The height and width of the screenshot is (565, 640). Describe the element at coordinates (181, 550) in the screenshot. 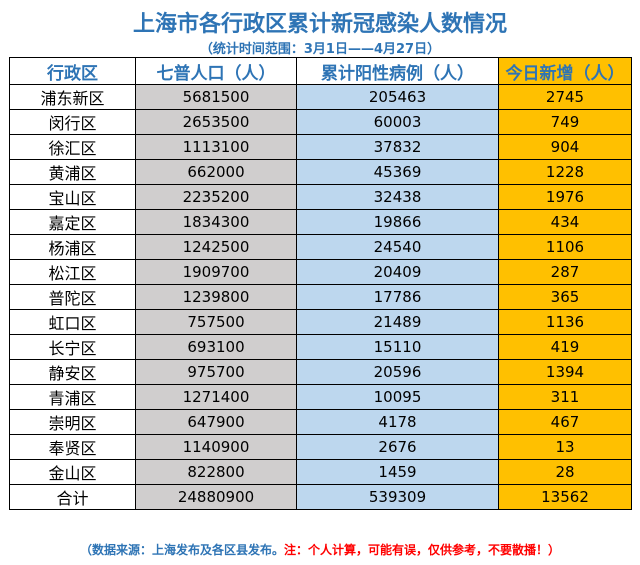

I see `footer-source: （数据来源：上海发布及各区县发布。` at that location.